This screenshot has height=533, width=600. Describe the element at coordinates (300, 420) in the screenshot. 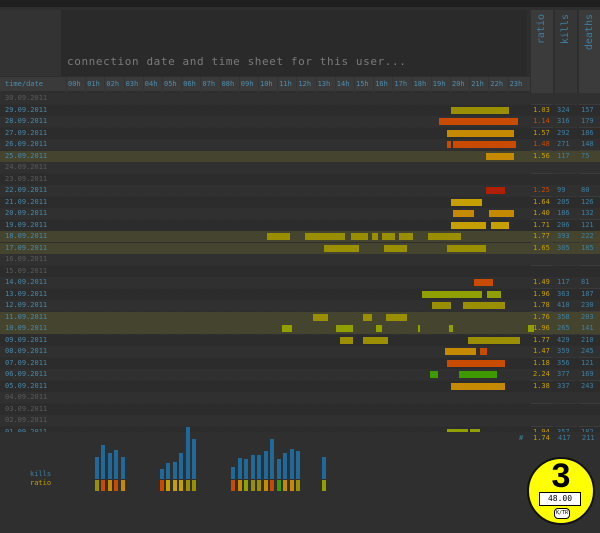

I see `date-row: 02.09.2011` at that location.